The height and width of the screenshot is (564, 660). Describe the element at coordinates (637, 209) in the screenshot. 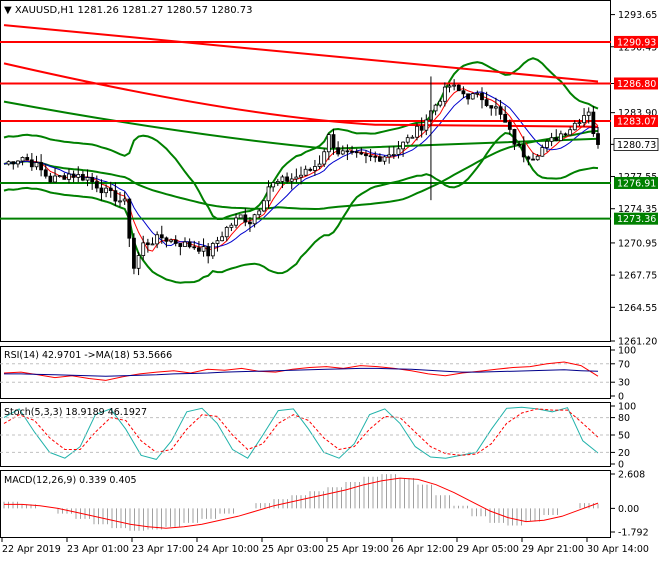

I see `price-tick-label: 1274.35` at that location.